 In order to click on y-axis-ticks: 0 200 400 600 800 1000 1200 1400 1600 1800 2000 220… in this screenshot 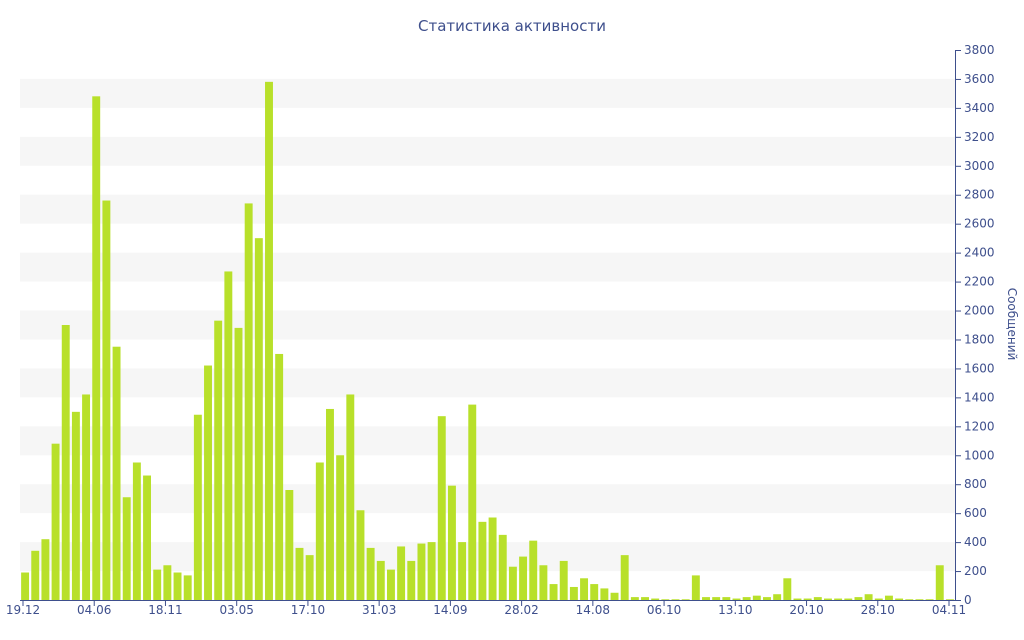, I will do `click(975, 325)`.